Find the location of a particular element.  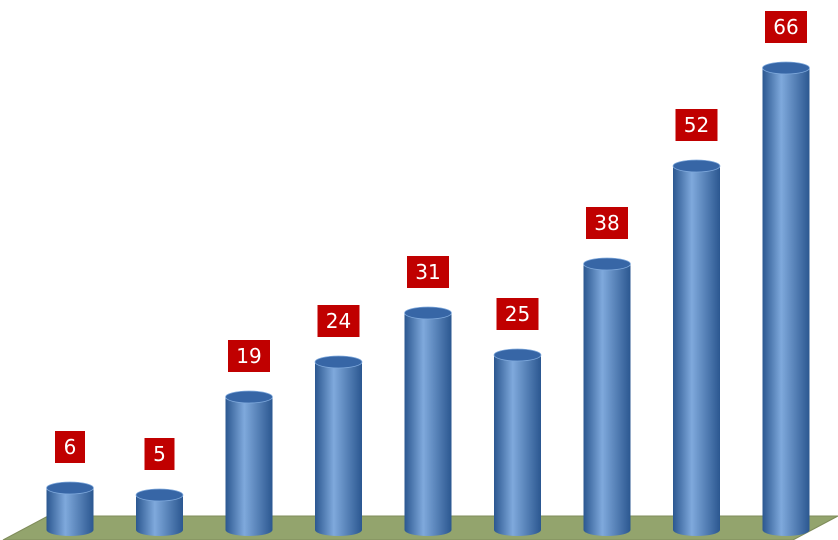

bar: 52 is located at coordinates (696, 322).